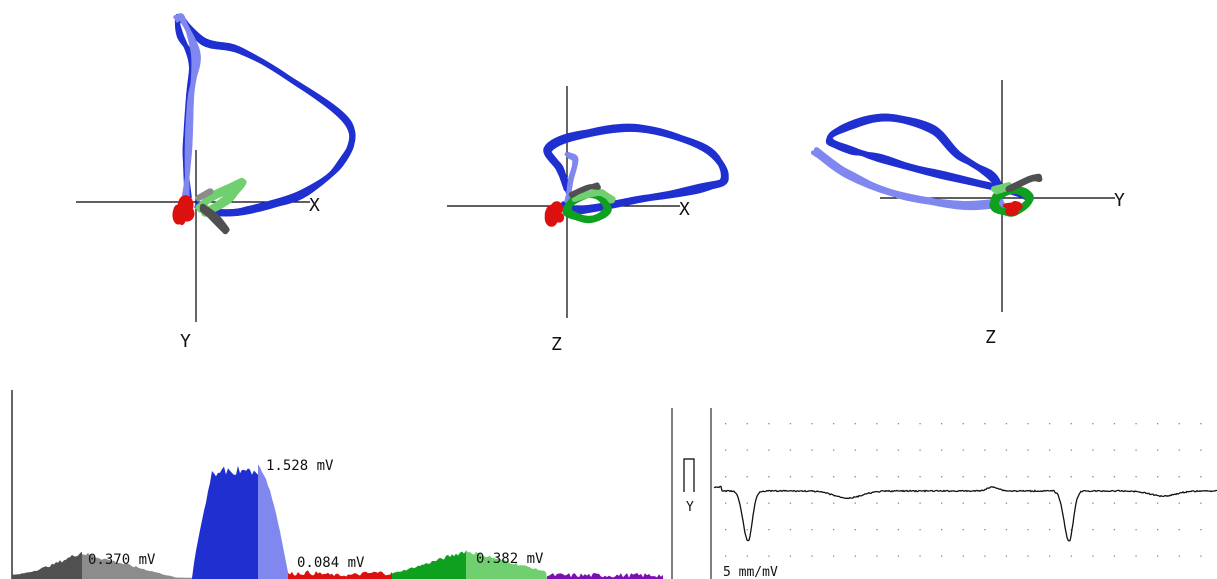 Image resolution: width=1217 pixels, height=579 pixels. Describe the element at coordinates (510, 559) in the screenshot. I see `magnitude-label-3: 0.382 mV` at that location.